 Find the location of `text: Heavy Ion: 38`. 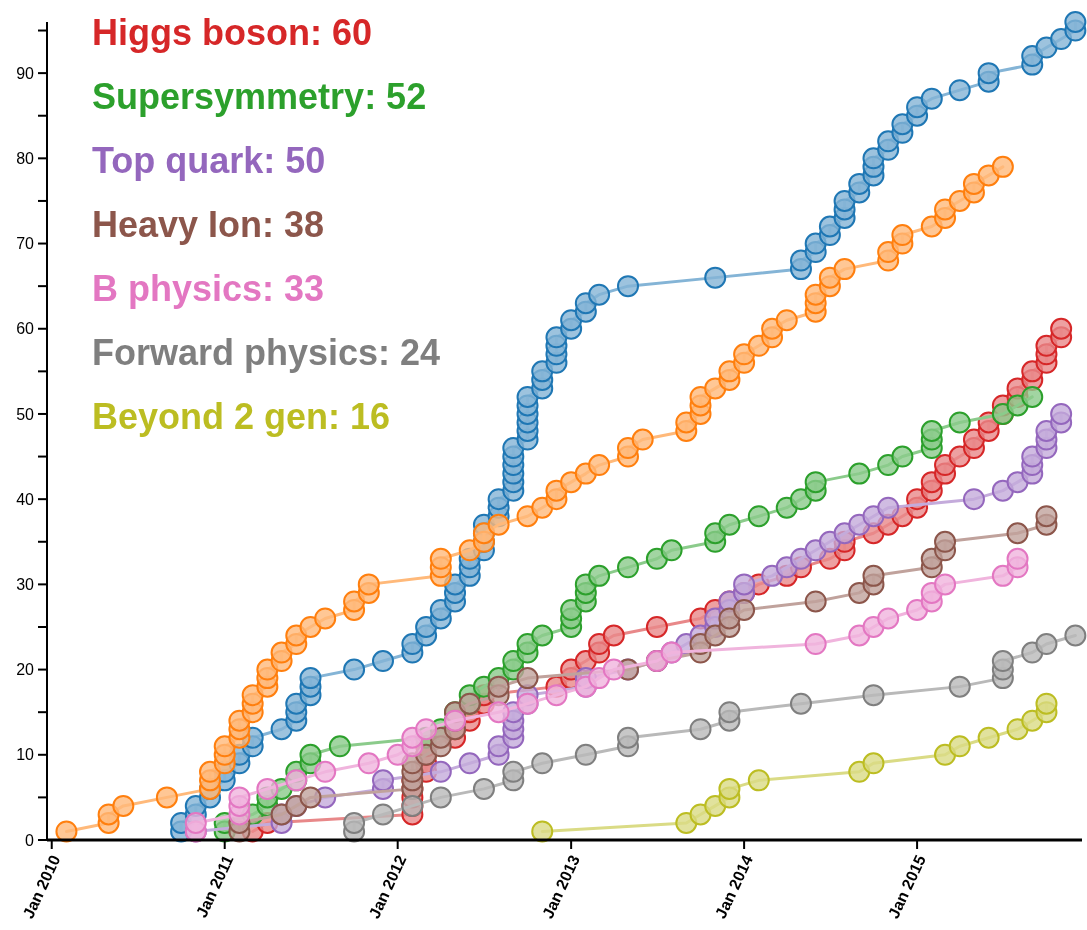

text: Heavy Ion: 38 is located at coordinates (208, 224).